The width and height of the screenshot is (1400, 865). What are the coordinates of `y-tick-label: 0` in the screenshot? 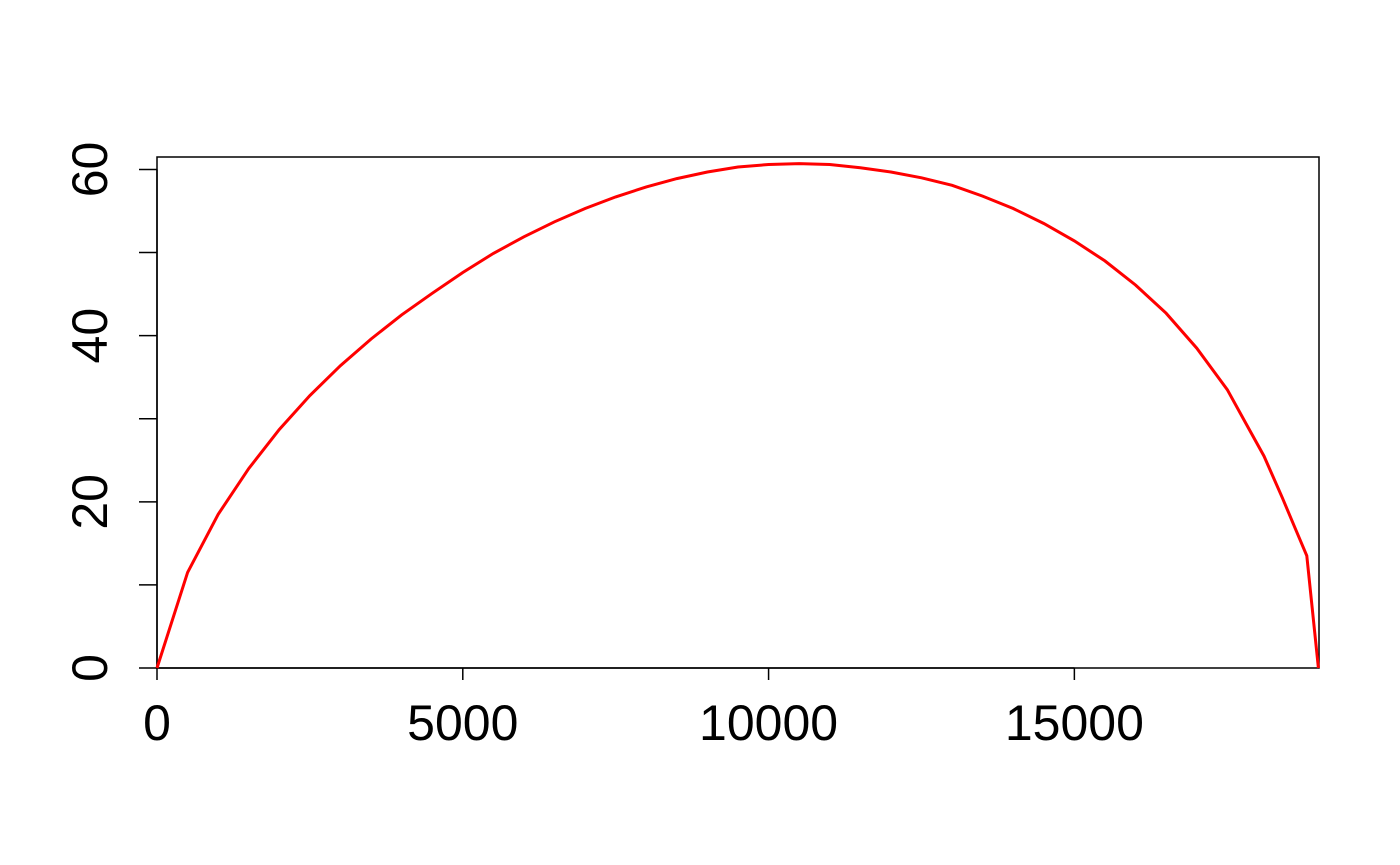 It's located at (90, 668).